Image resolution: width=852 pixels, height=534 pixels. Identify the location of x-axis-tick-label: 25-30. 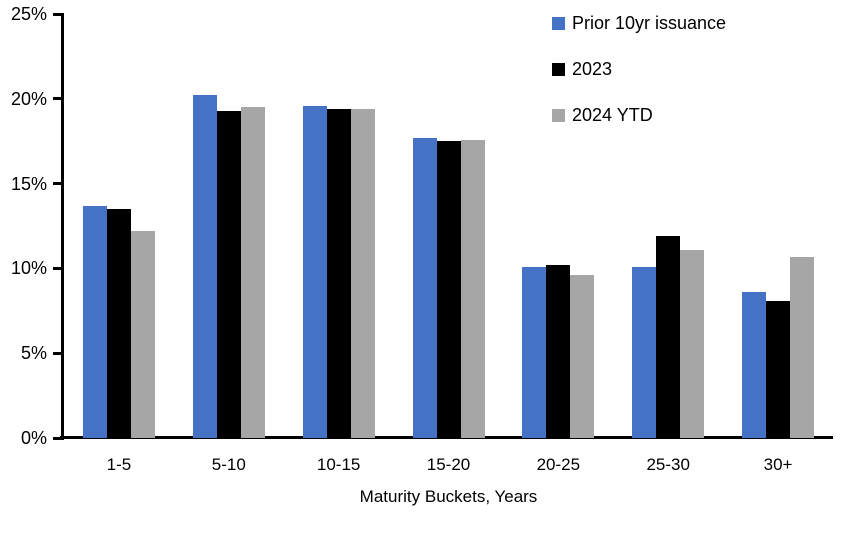
(668, 464).